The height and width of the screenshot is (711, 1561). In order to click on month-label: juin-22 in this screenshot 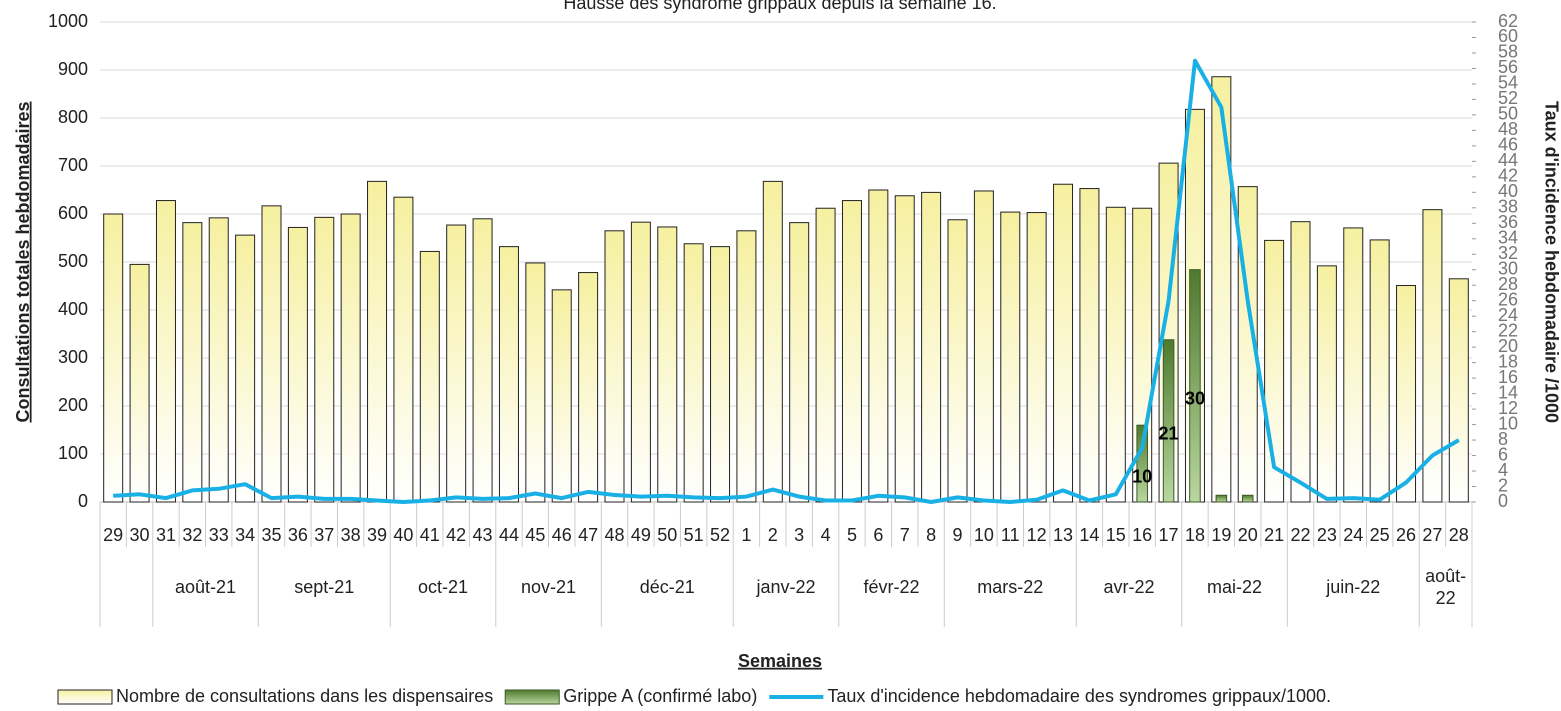, I will do `click(1353, 587)`.